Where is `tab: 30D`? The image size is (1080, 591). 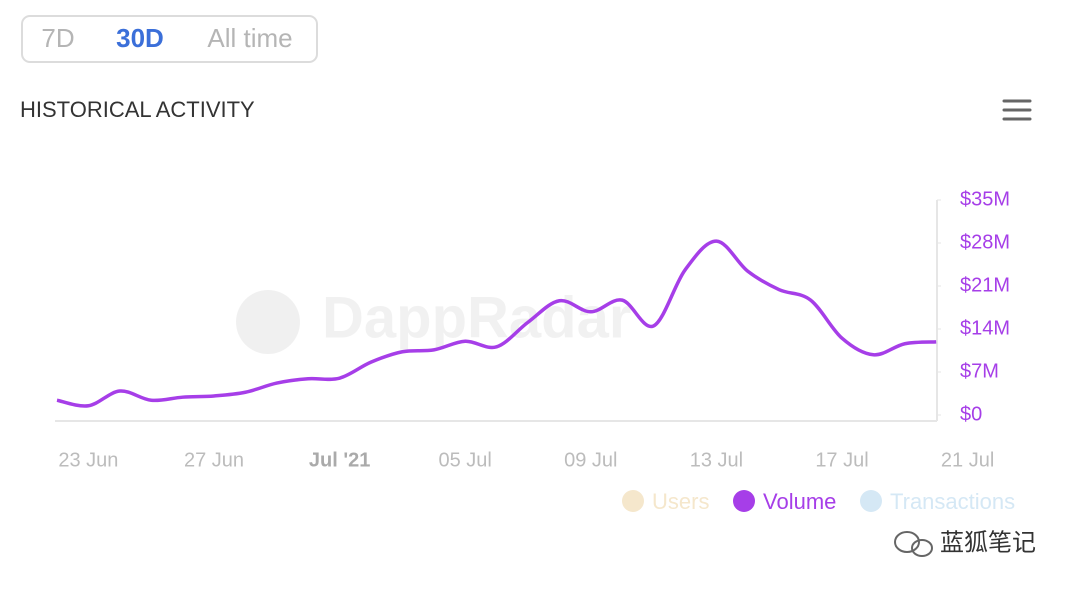 tab: 30D is located at coordinates (140, 38).